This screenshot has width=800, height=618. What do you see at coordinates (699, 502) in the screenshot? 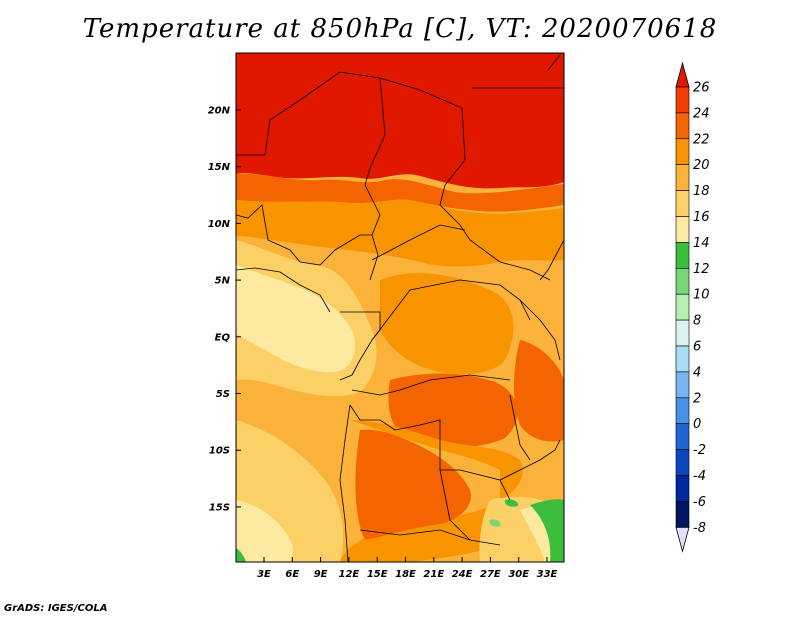
I see `colorbar-label: -6` at bounding box center [699, 502].